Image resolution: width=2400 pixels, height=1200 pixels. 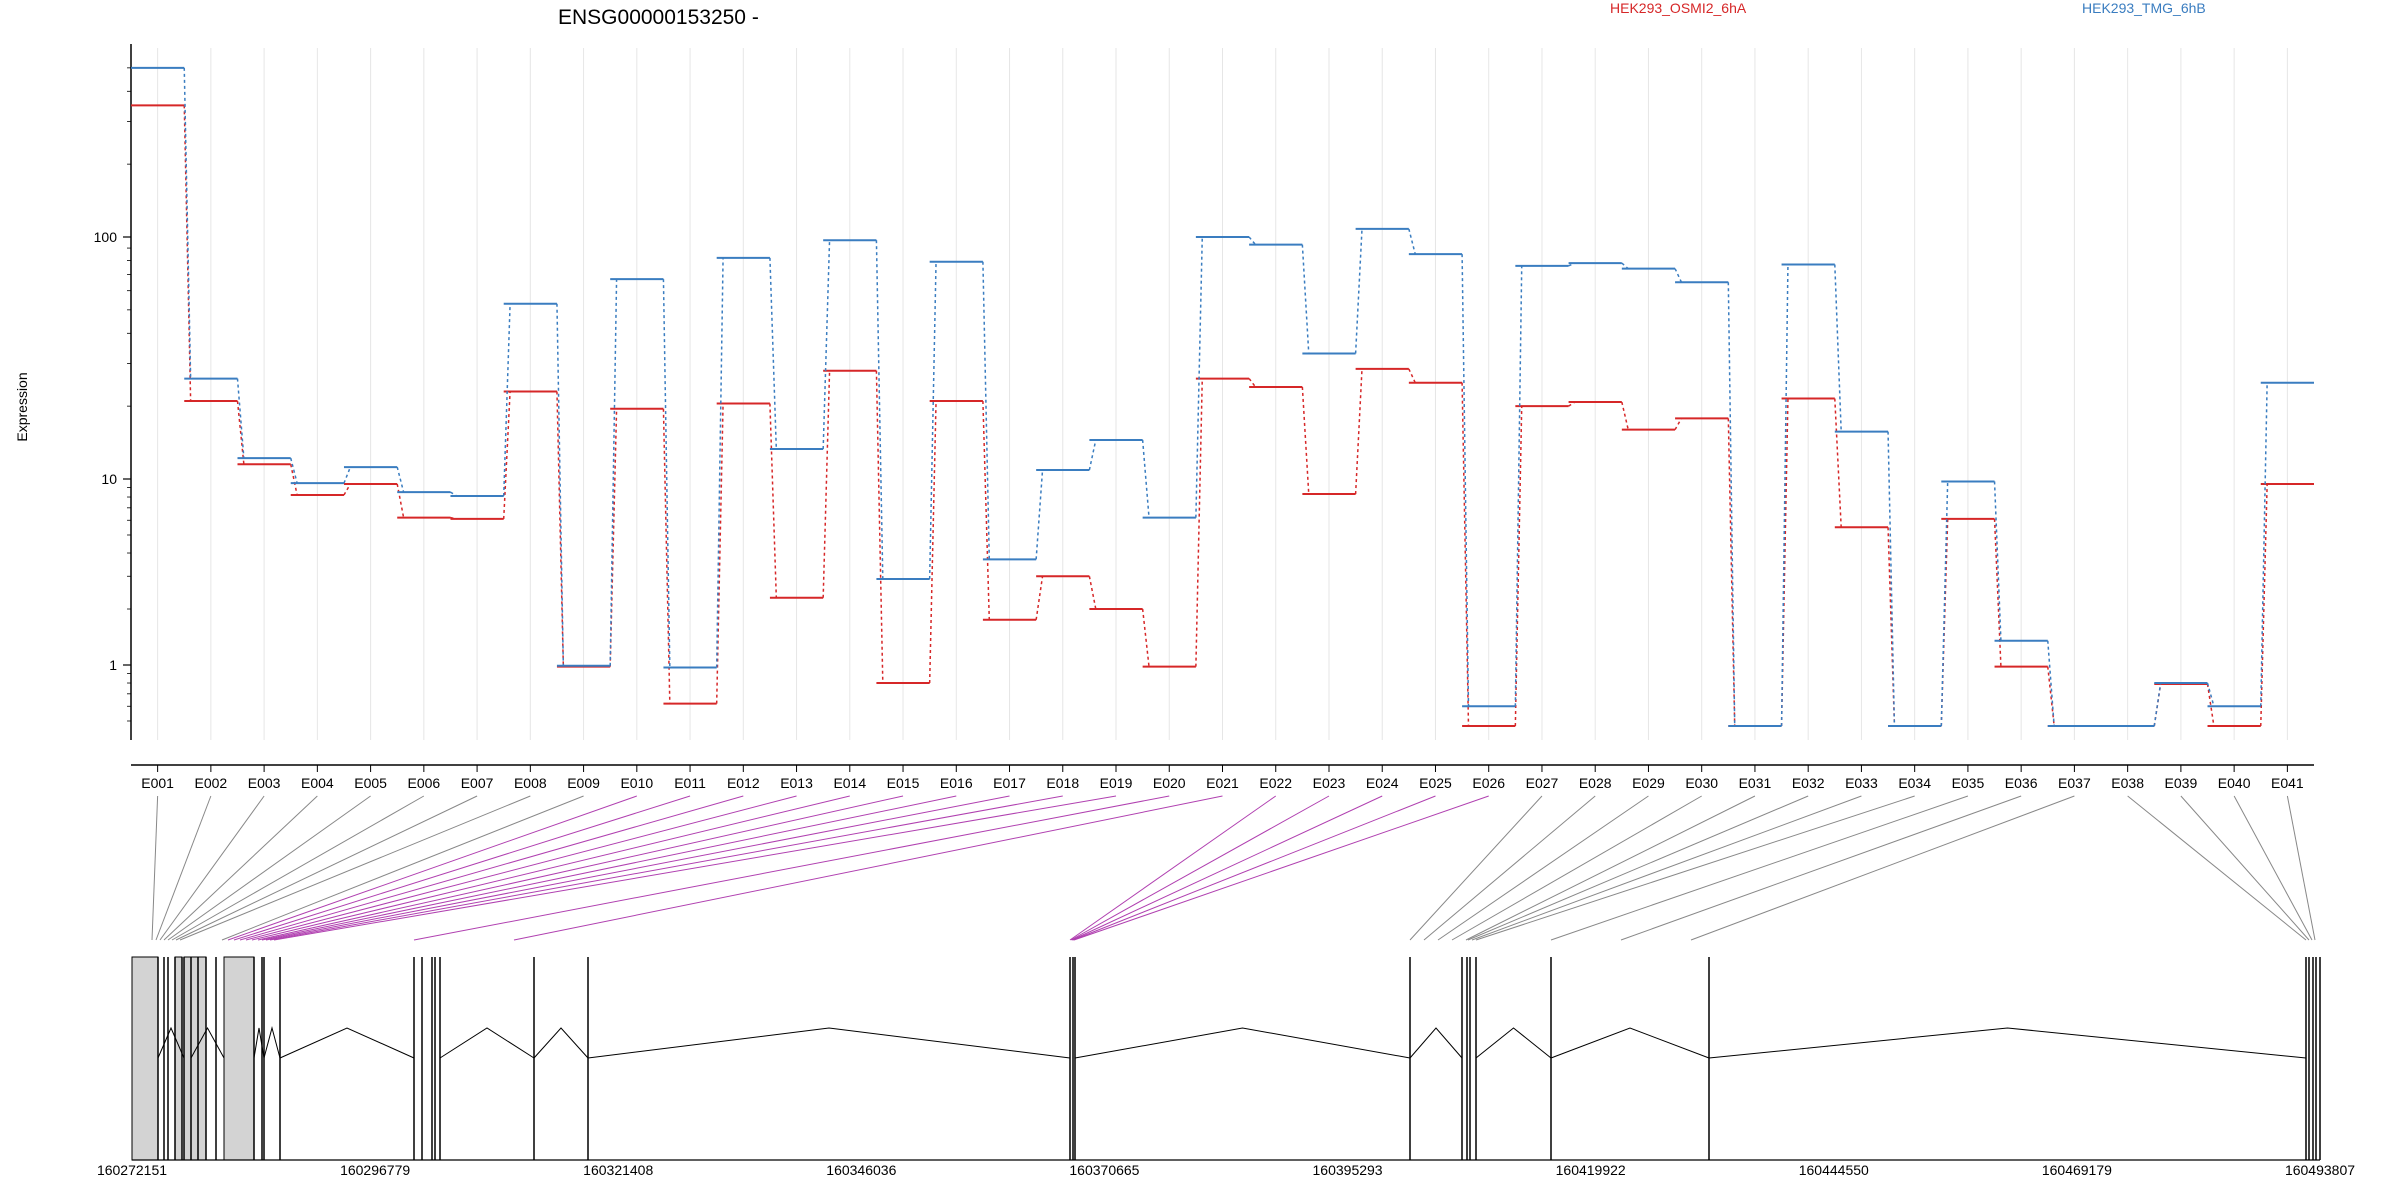 What do you see at coordinates (1116, 783) in the screenshot?
I see `x-tick-label: E019` at bounding box center [1116, 783].